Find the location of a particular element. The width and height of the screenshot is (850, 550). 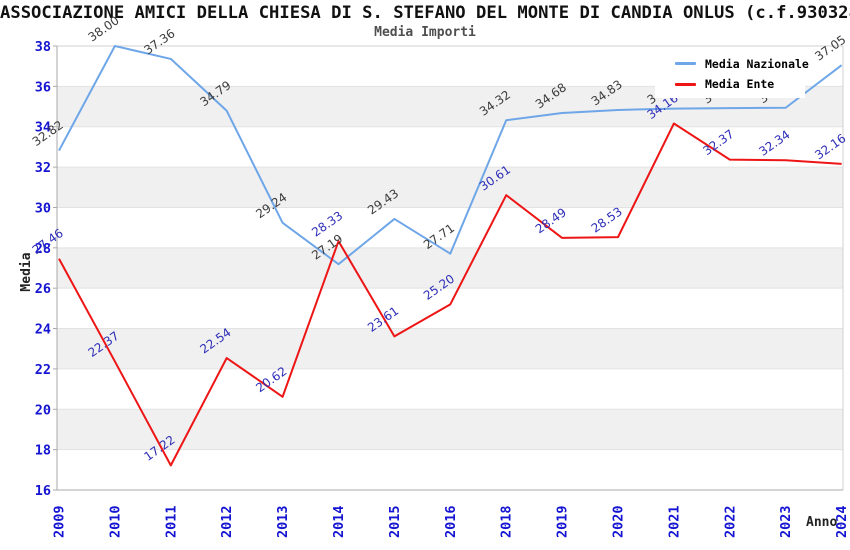

svg-text: 38.00 is located at coordinates (104, 28).